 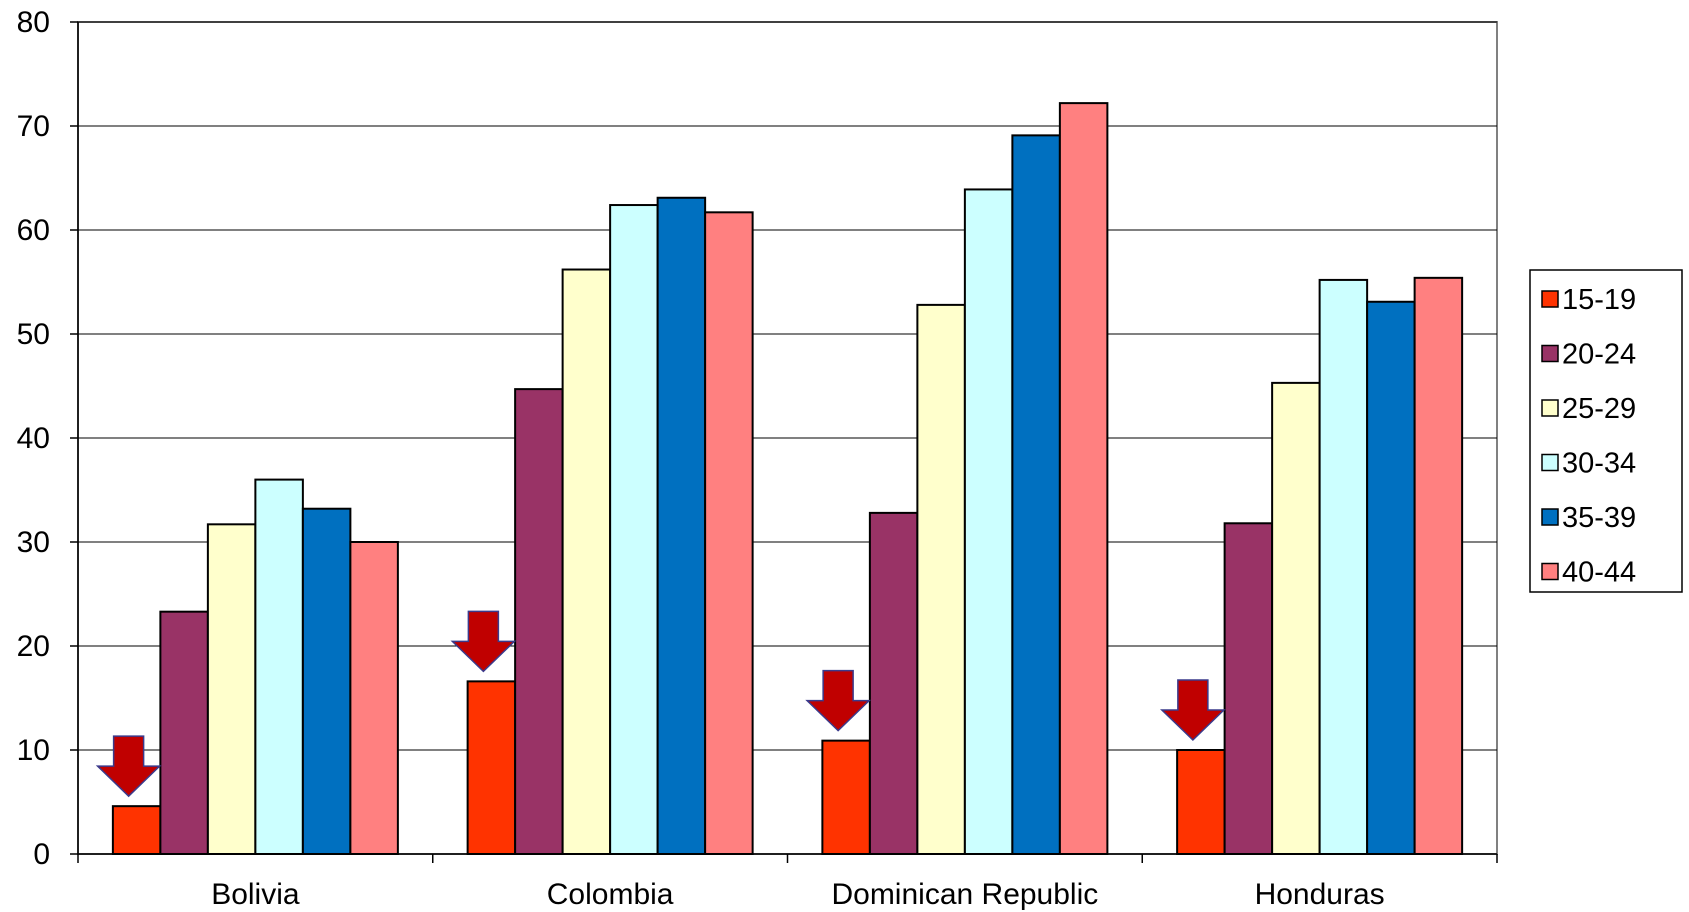 I want to click on y-tick-label: 30, so click(x=33, y=542).